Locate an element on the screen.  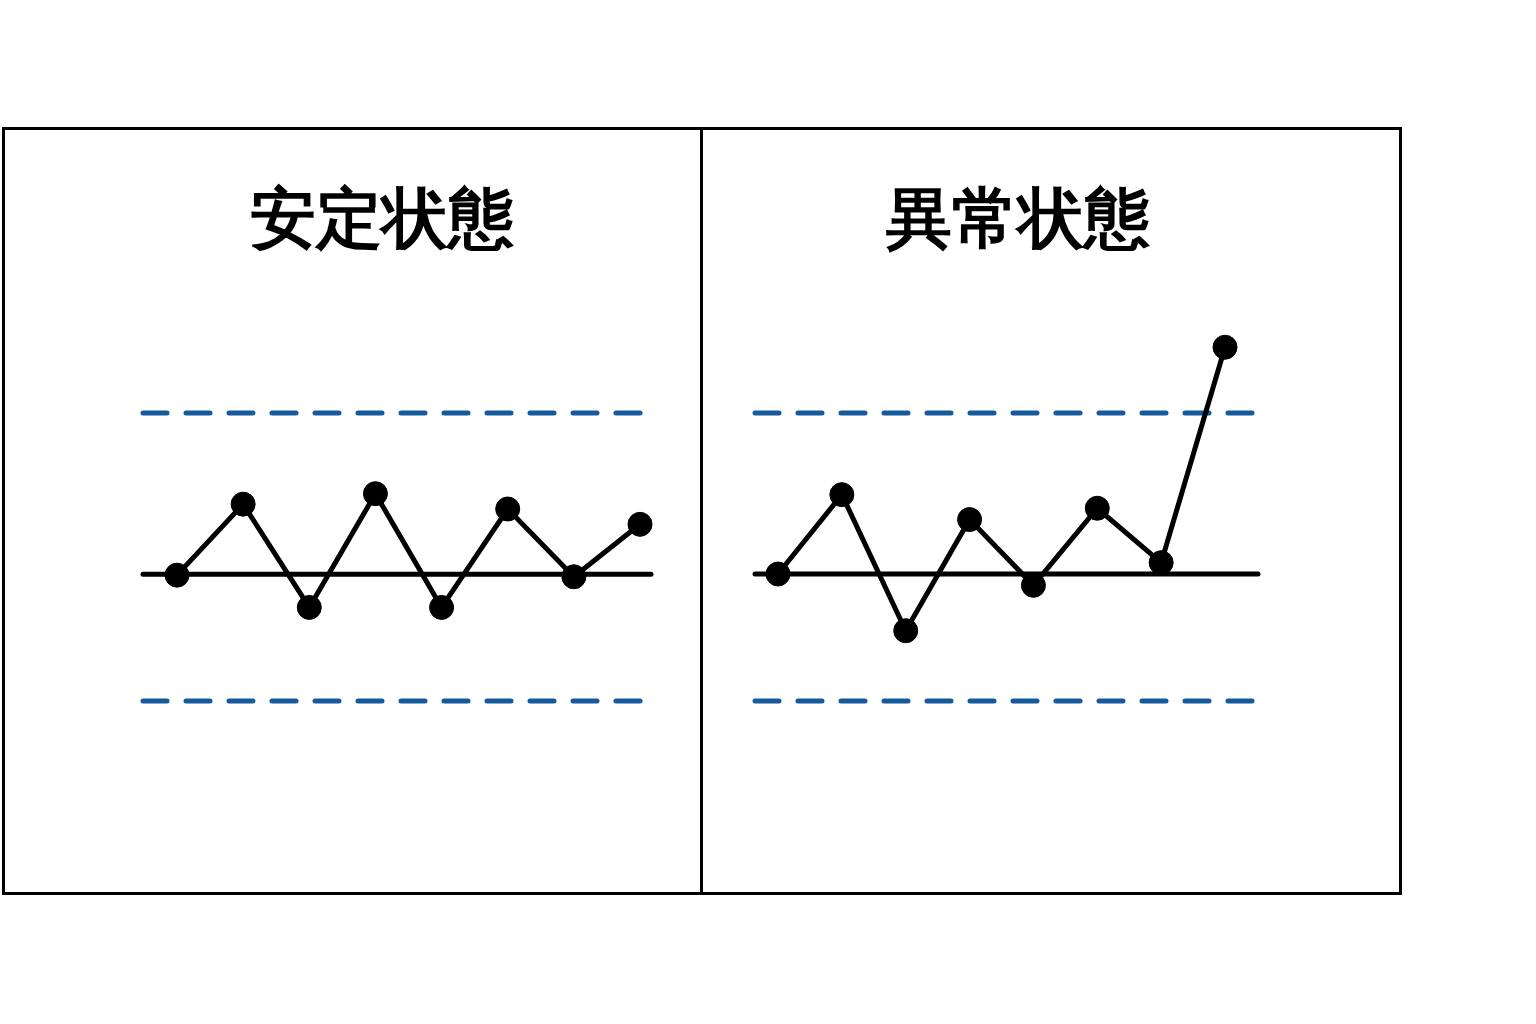
chart-title: 異常状態 is located at coordinates (1018, 219).